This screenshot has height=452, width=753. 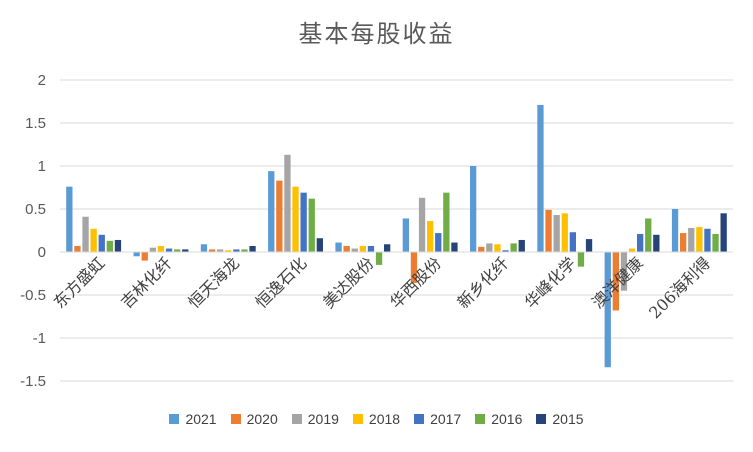 I want to click on legend-label: 2019, so click(x=323, y=419).